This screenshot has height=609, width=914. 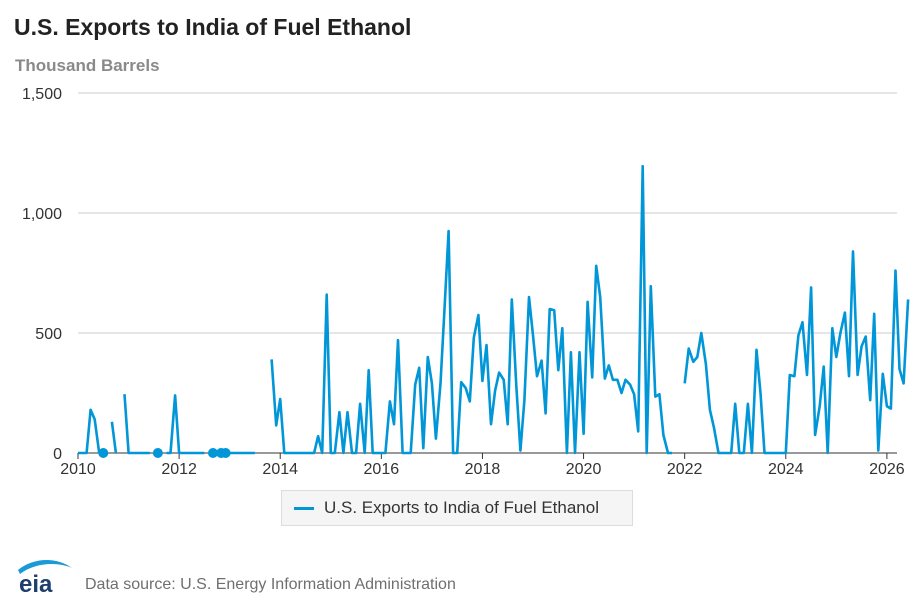 What do you see at coordinates (382, 469) in the screenshot?
I see `x-tick-label: 2016` at bounding box center [382, 469].